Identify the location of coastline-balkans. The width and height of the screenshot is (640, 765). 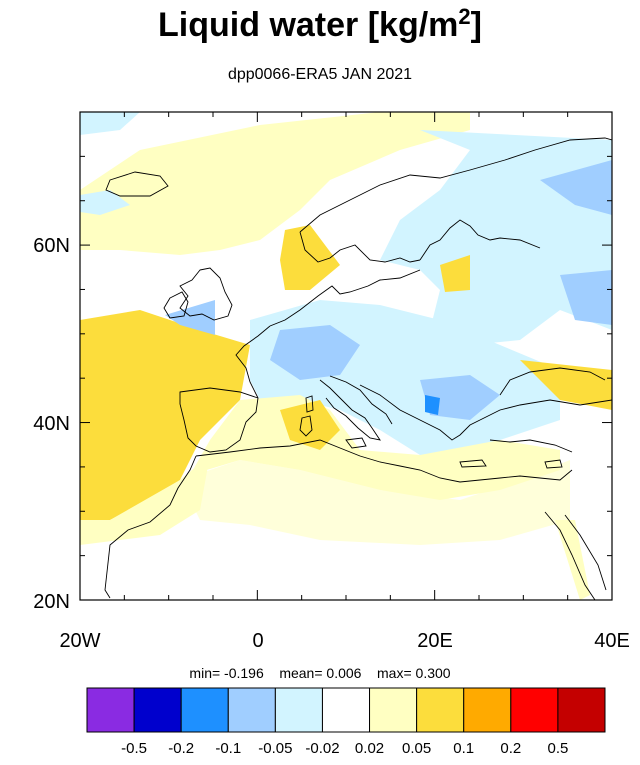
(420, 412).